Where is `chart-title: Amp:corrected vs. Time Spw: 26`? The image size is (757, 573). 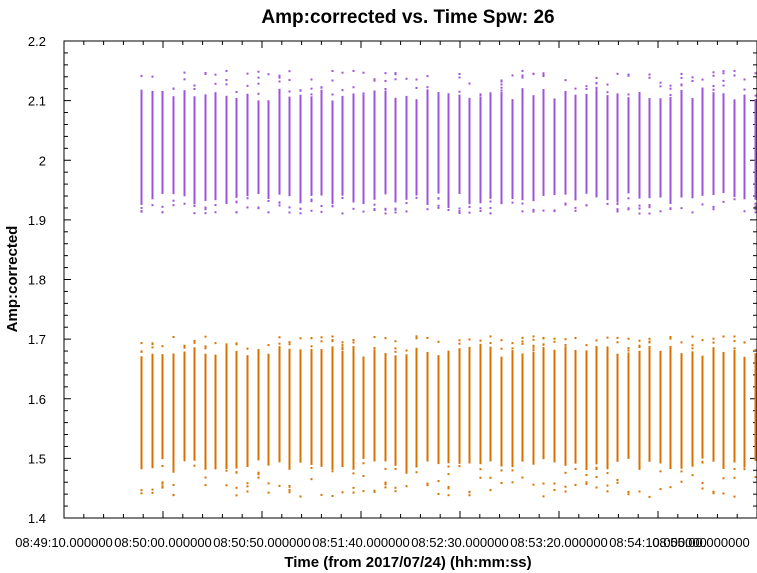
chart-title: Amp:corrected vs. Time Spw: 26 is located at coordinates (407, 17).